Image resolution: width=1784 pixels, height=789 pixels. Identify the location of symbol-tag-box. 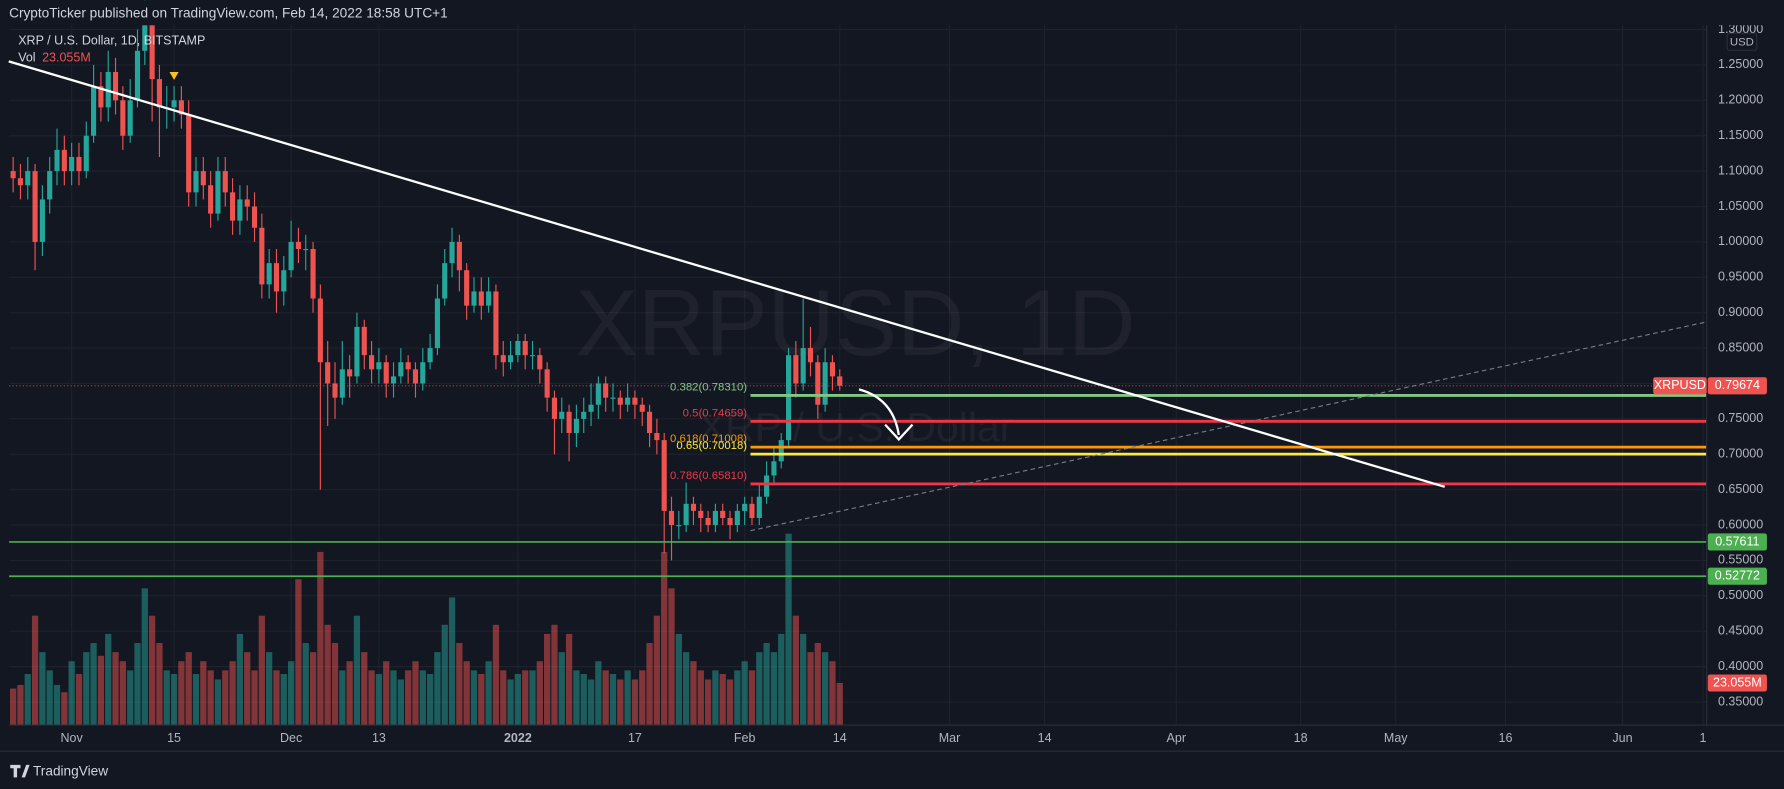
(1680, 386).